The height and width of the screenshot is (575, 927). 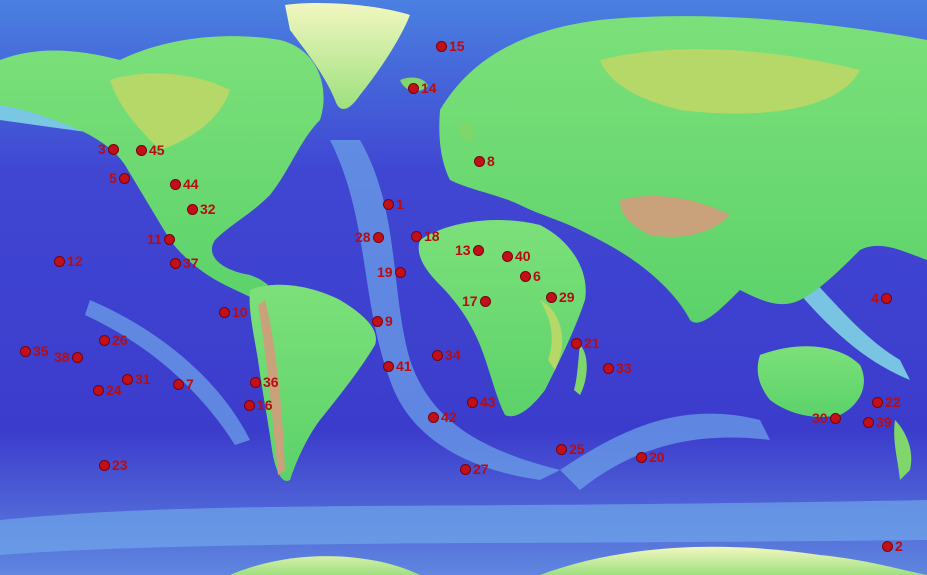 I want to click on marker-label: 31, so click(x=143, y=379).